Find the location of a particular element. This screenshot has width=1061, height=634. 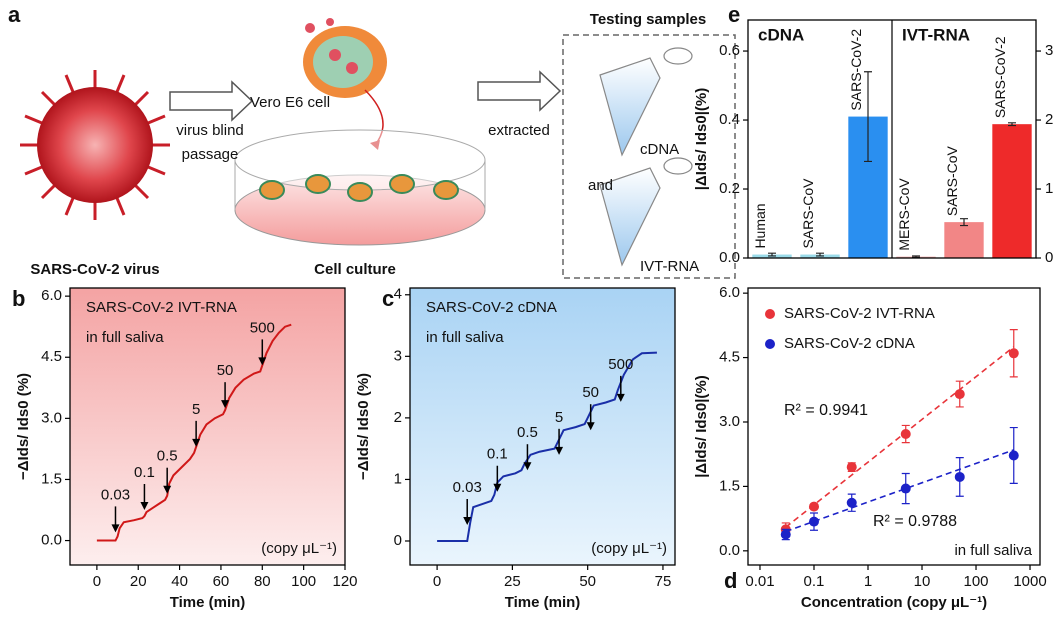

fit-label: R² = 0.9941 is located at coordinates (826, 410).